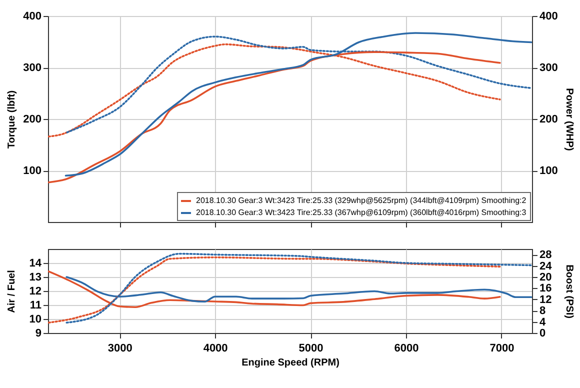 The image size is (580, 388). What do you see at coordinates (406, 348) in the screenshot?
I see `x-tick-label: 6000` at bounding box center [406, 348].